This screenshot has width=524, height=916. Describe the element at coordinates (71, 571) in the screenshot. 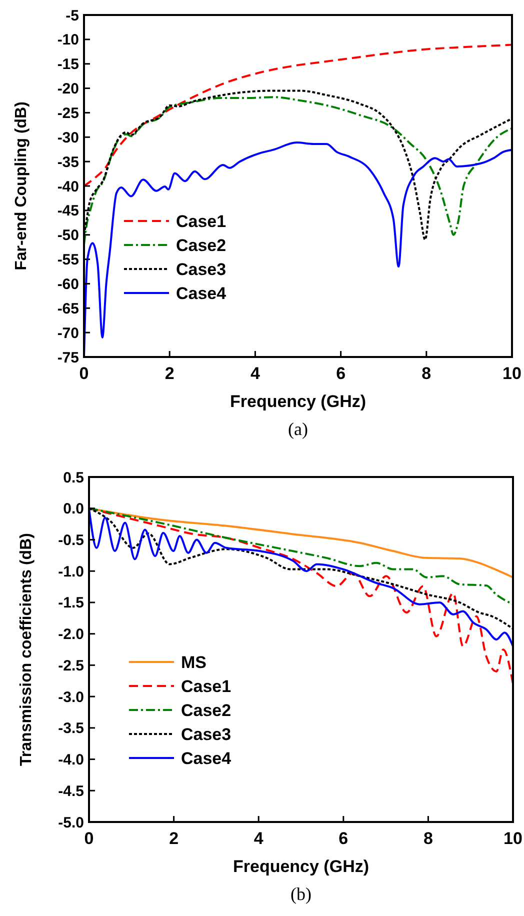

I see `y-tick-label: -1.0` at that location.